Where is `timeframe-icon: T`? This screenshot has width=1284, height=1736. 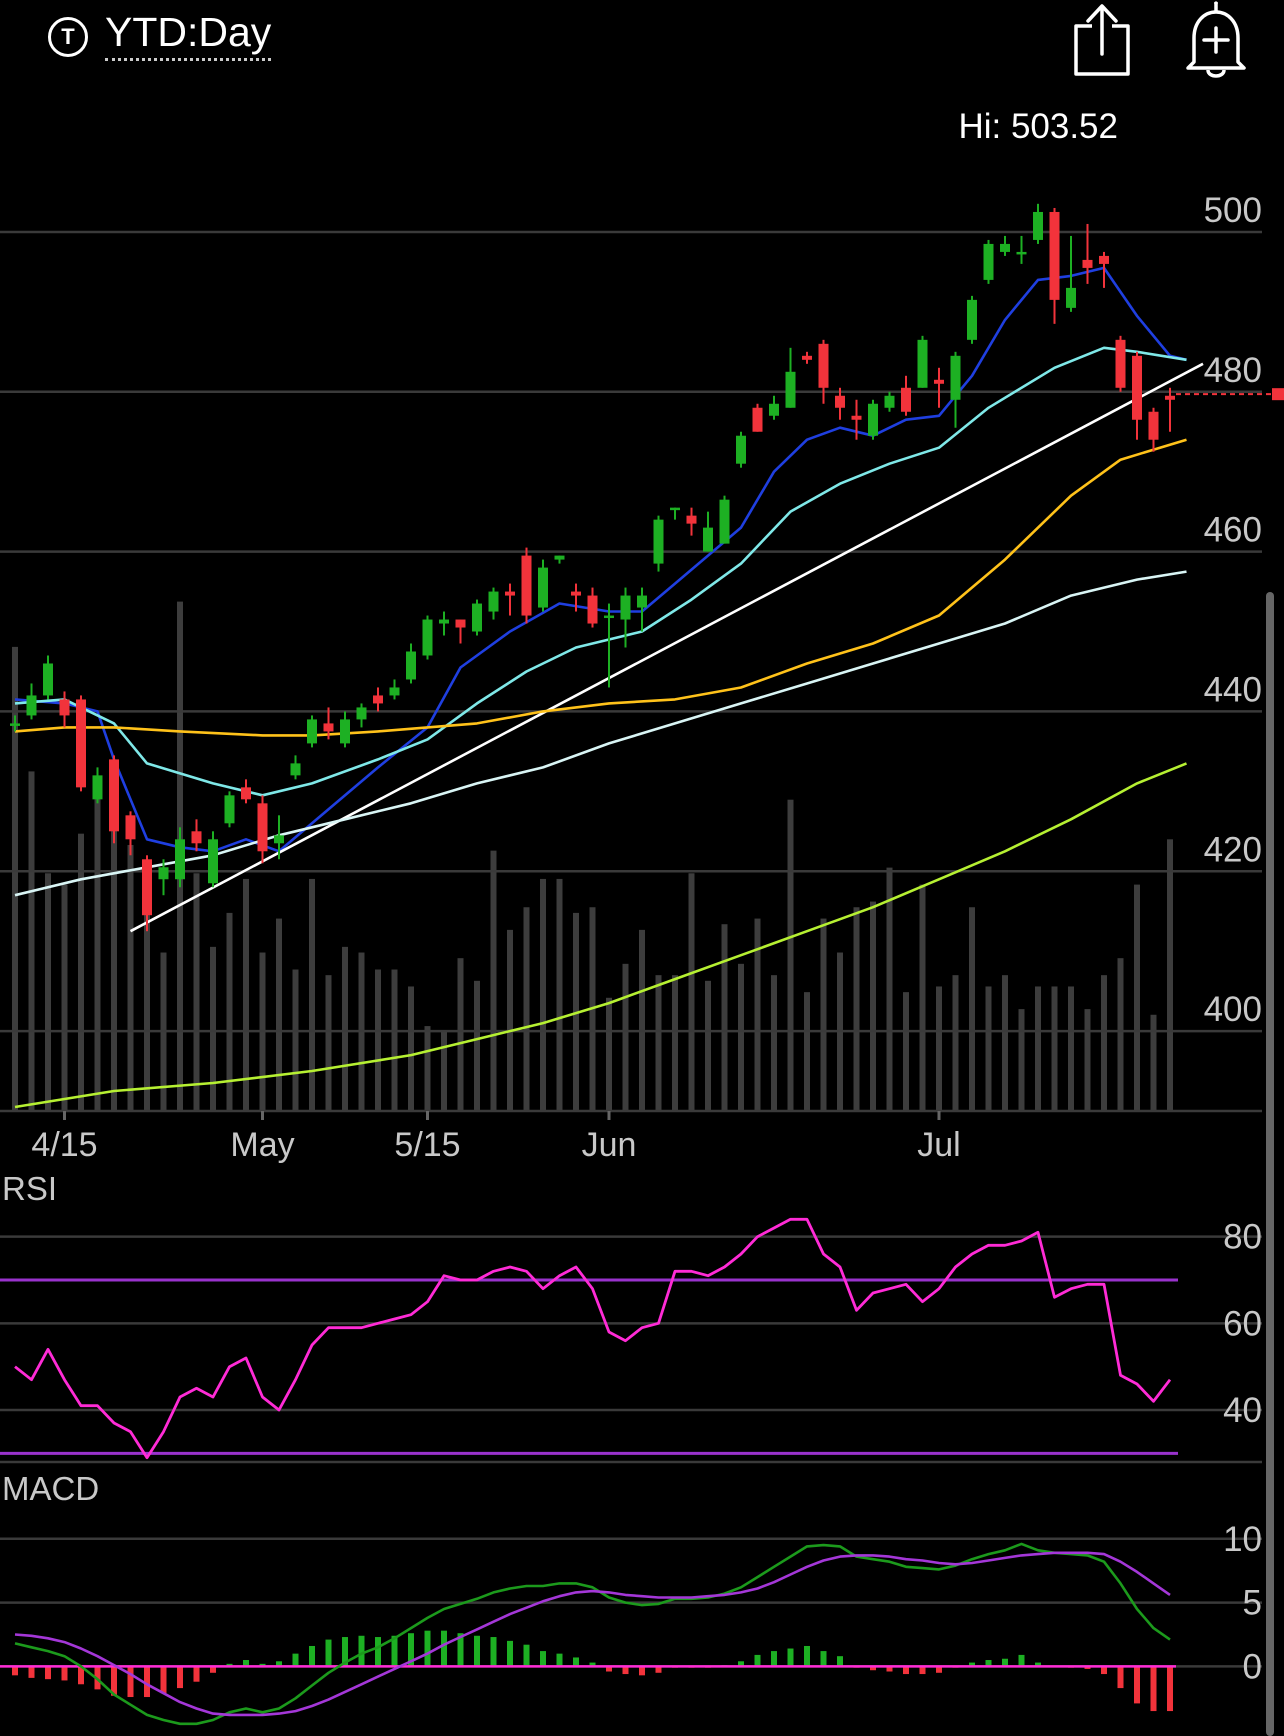
timeframe-icon: T is located at coordinates (68, 37).